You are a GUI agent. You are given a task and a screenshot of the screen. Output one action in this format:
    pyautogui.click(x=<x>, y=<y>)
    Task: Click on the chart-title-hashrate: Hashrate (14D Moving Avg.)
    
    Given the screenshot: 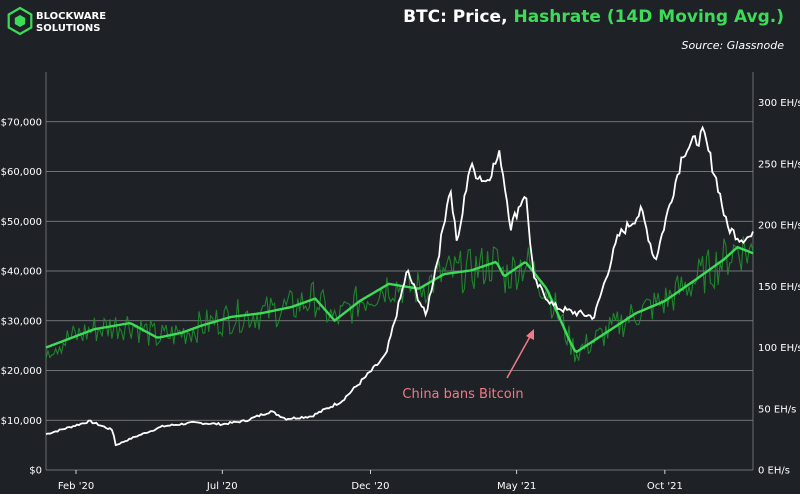 What is the action you would take?
    pyautogui.click(x=648, y=17)
    